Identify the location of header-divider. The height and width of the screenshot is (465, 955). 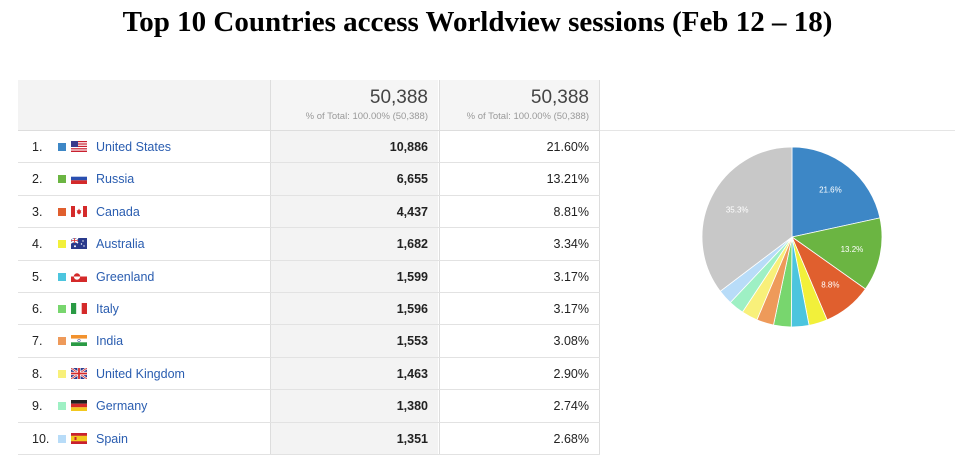
(777, 130).